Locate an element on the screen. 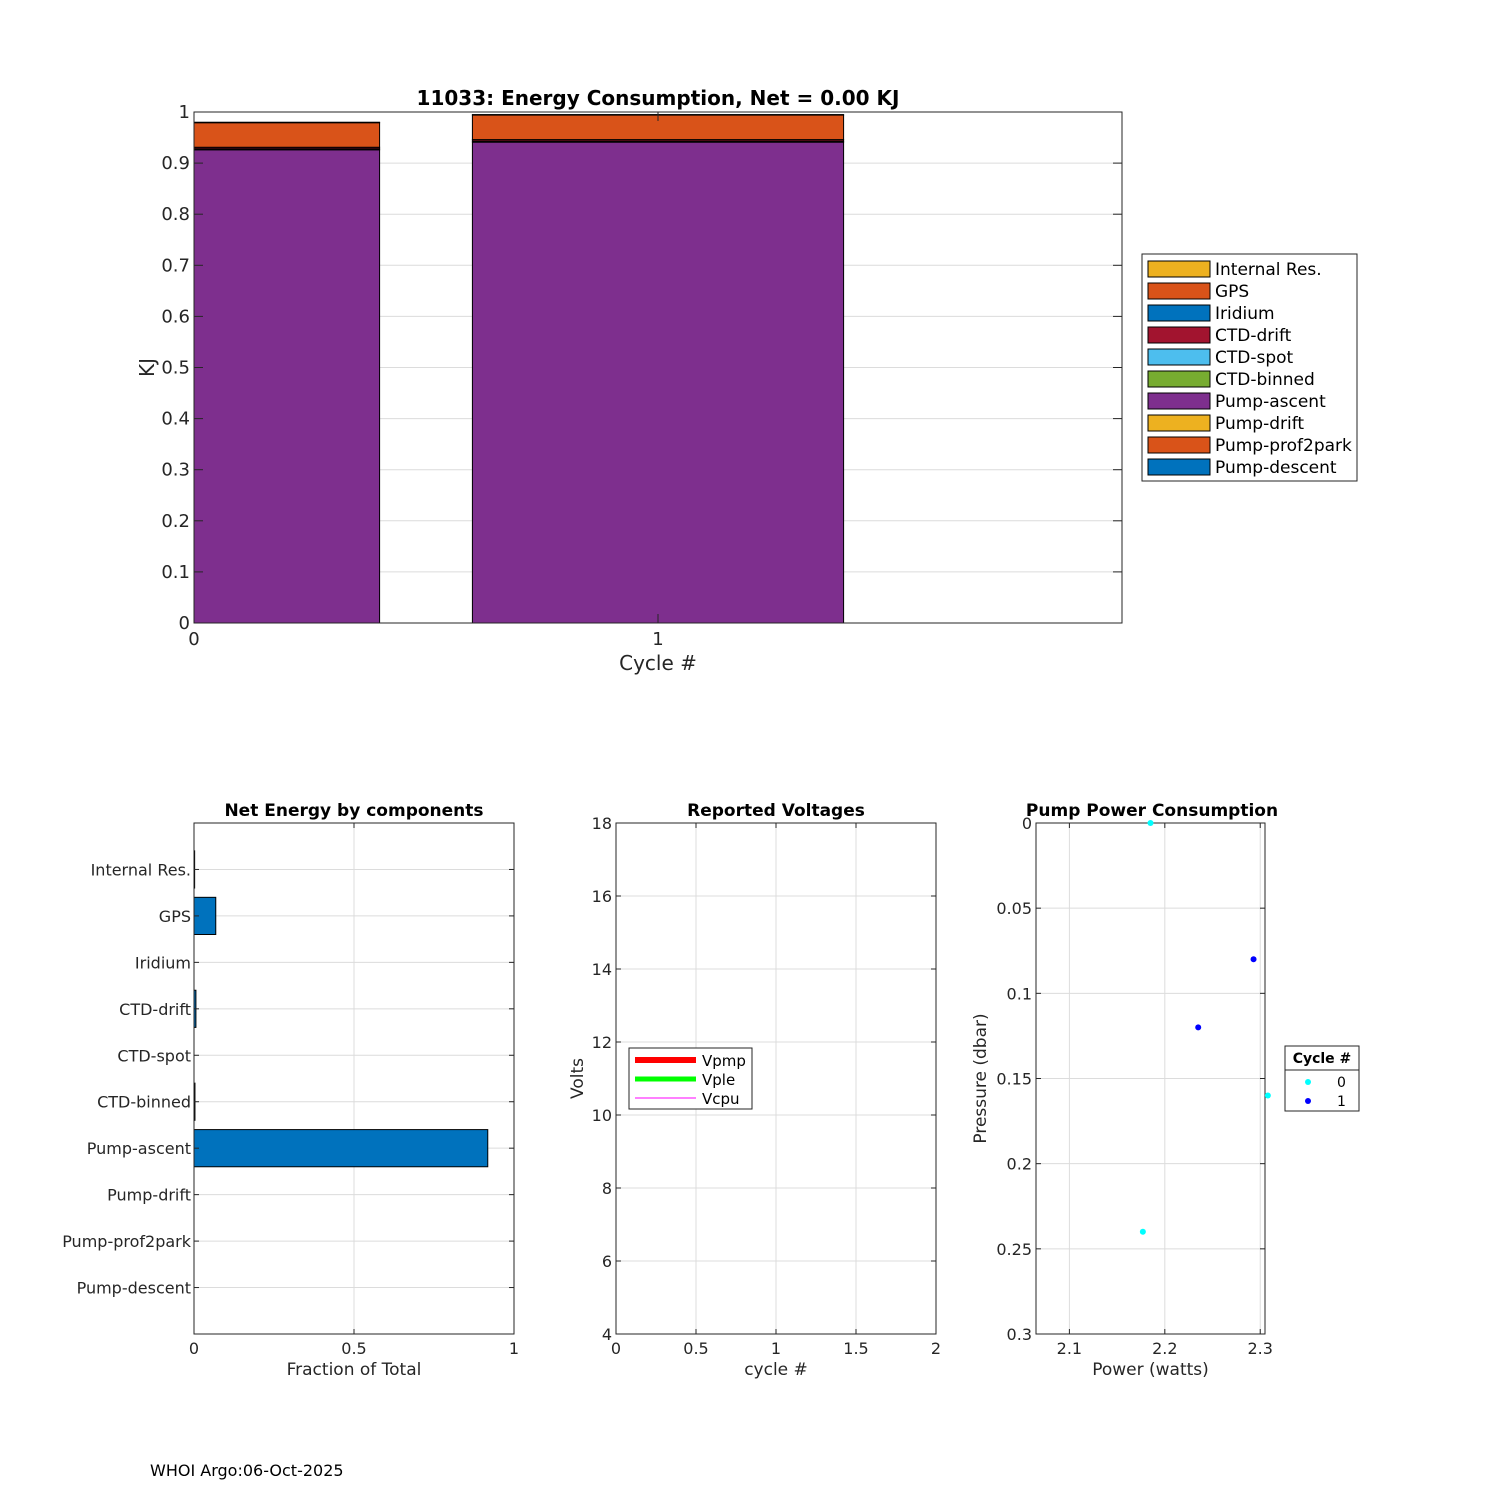 The image size is (1500, 1500). pump-ytick-label: 0.15 is located at coordinates (1014, 1079).